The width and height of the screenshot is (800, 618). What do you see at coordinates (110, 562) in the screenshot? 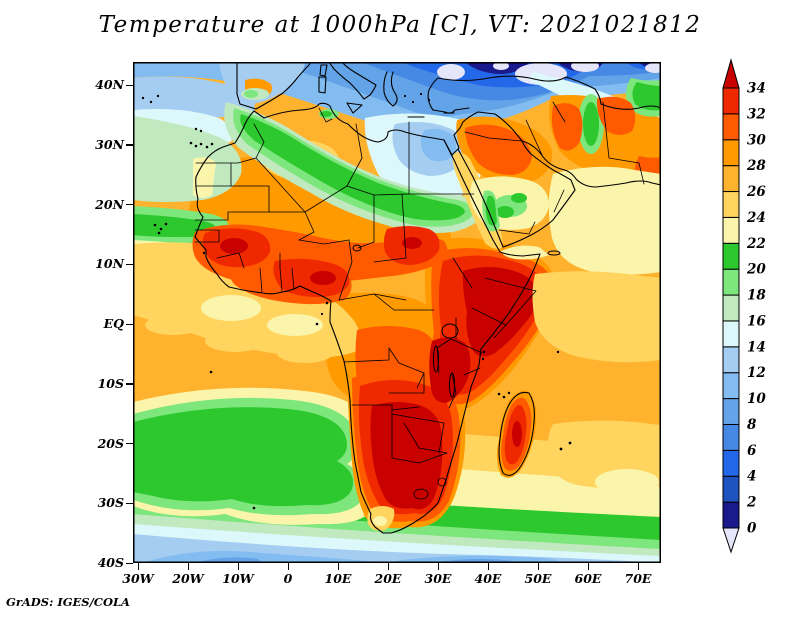
I see `lat-tick-label: 40S` at bounding box center [110, 562].